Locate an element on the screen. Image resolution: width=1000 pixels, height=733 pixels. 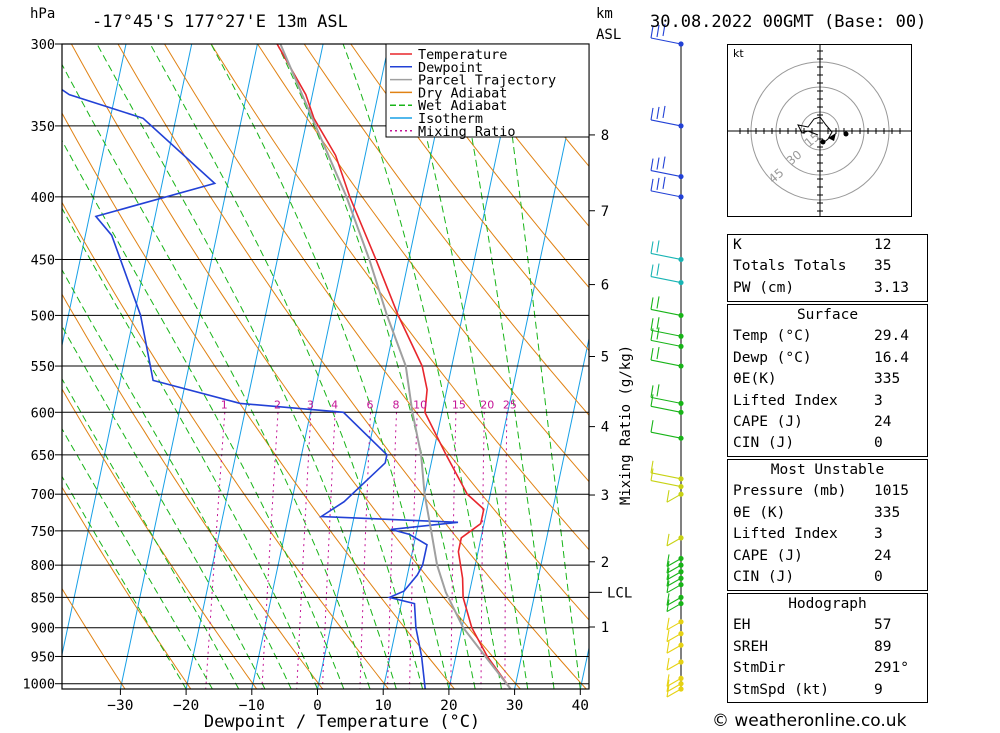
table-row: θE(K) 335 is located at coordinates (827, 379).